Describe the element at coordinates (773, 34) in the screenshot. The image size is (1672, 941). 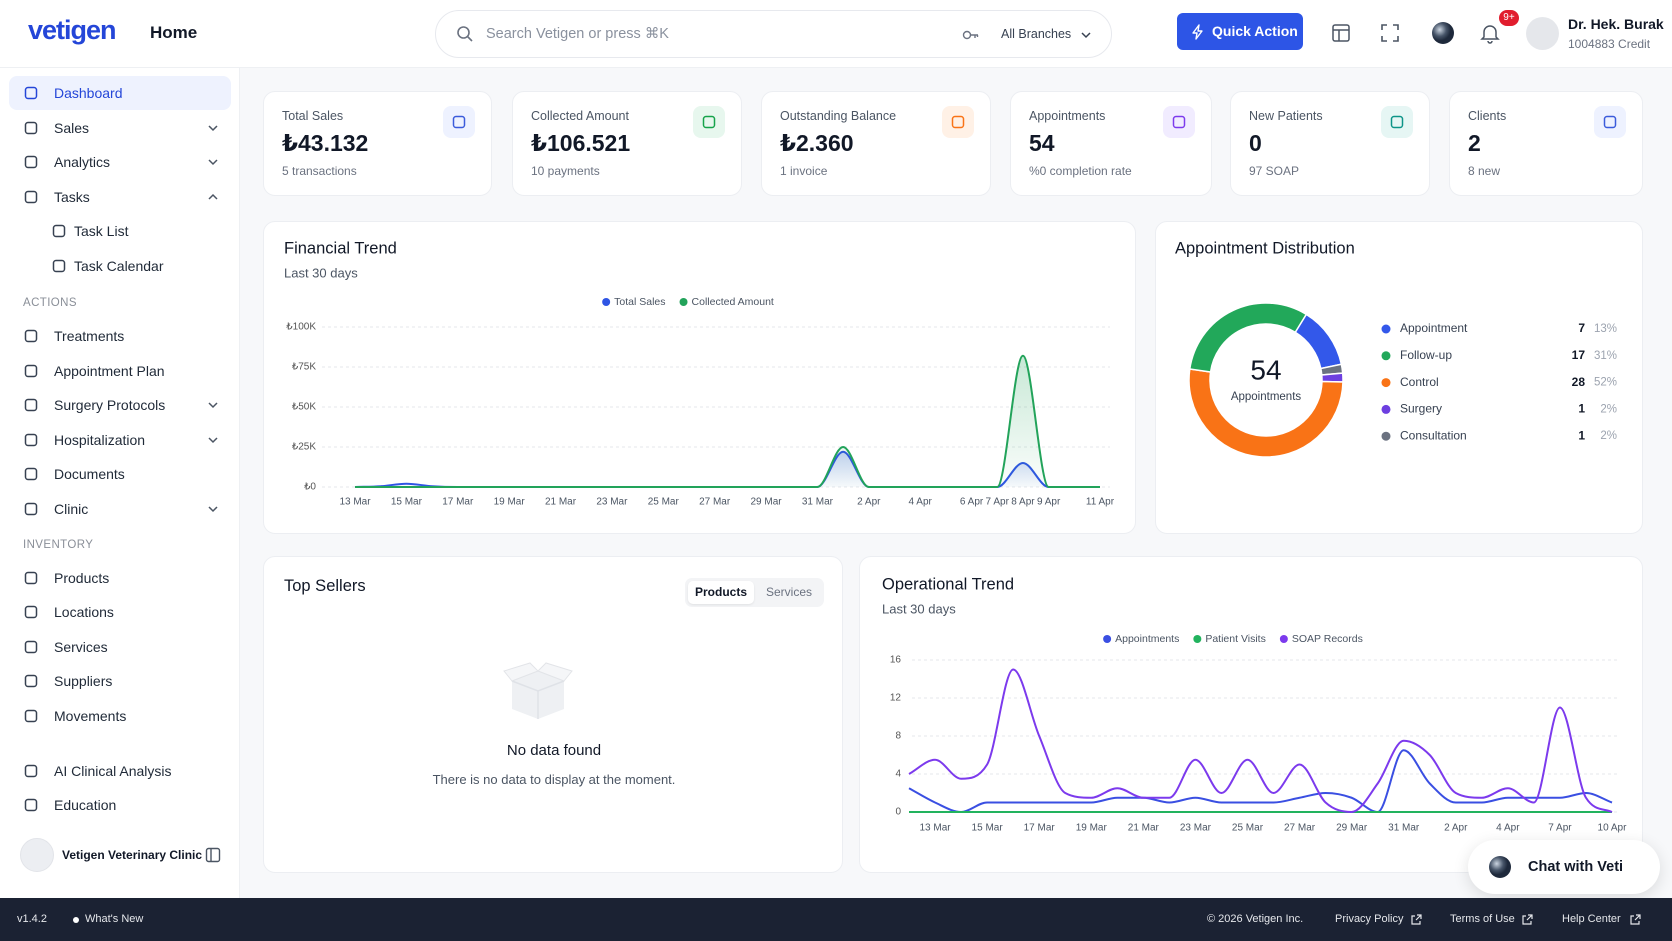
I see `search-box: Search Vetigen or press ⌘K All Branches` at that location.